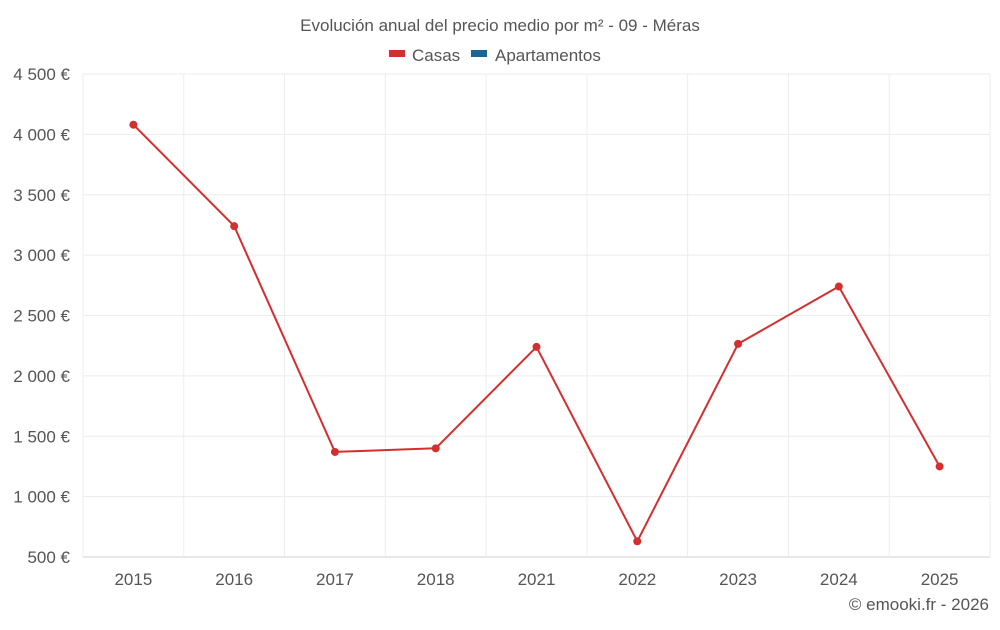 This screenshot has width=1000, height=630. I want to click on legend-label-casas: Casas, so click(436, 55).